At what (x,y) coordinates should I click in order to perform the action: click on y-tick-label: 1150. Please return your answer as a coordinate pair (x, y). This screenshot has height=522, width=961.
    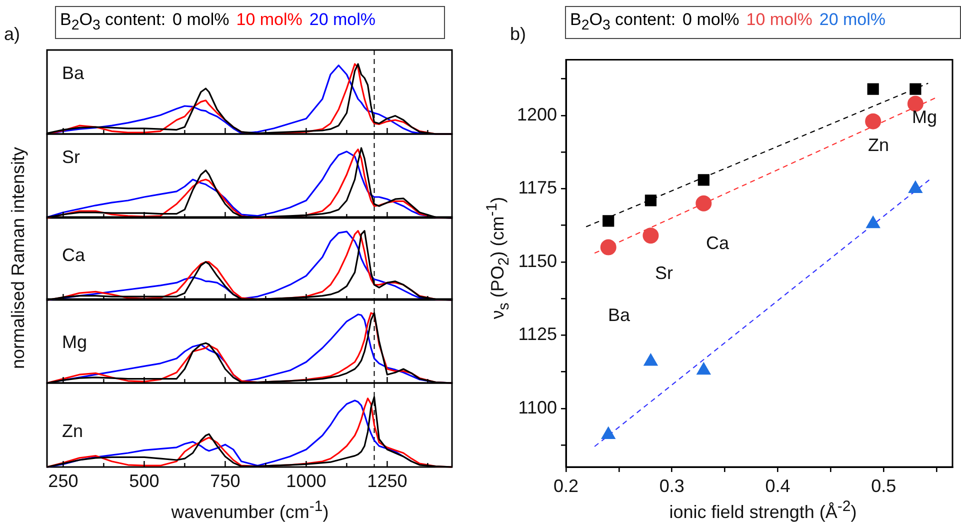
    Looking at the image, I should click on (537, 260).